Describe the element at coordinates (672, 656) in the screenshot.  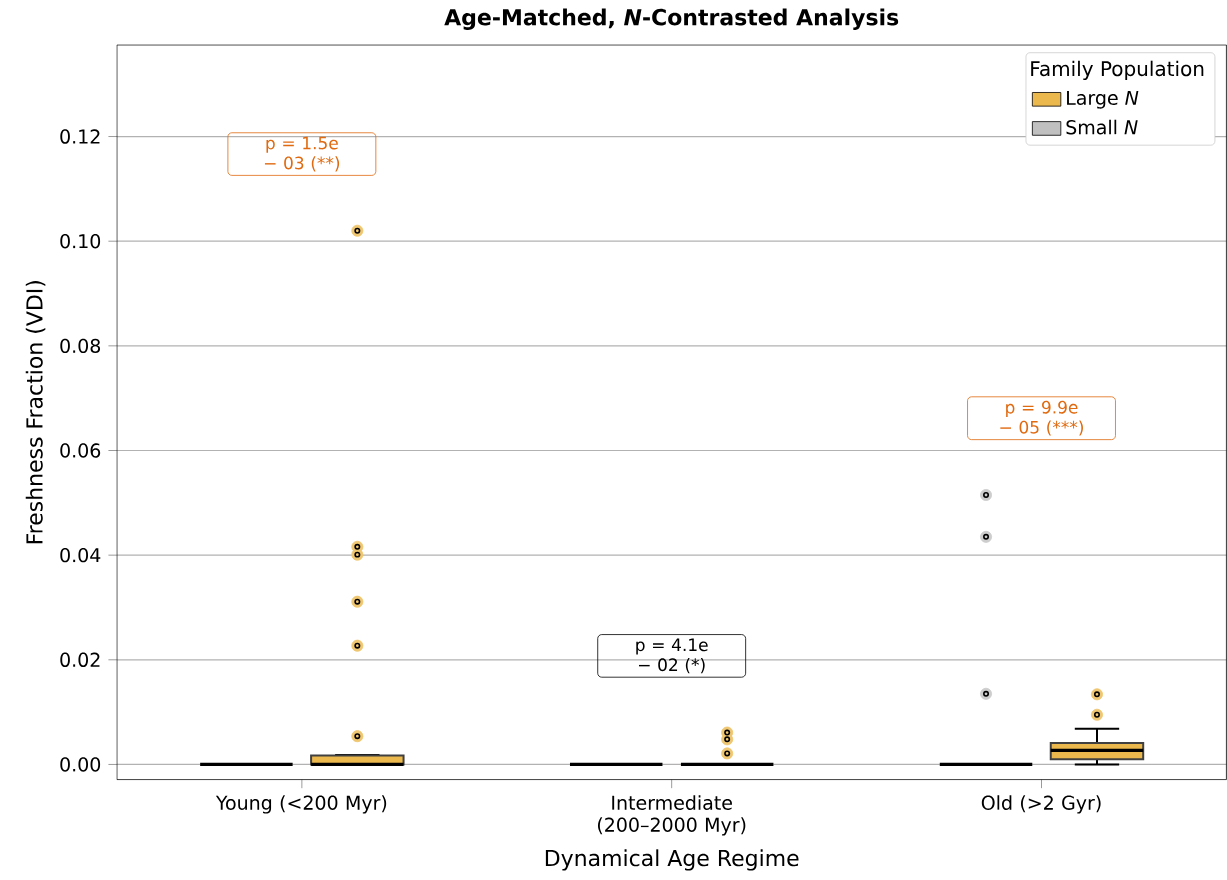
I see `annotation: p = 4.1e − 02 (*)` at that location.